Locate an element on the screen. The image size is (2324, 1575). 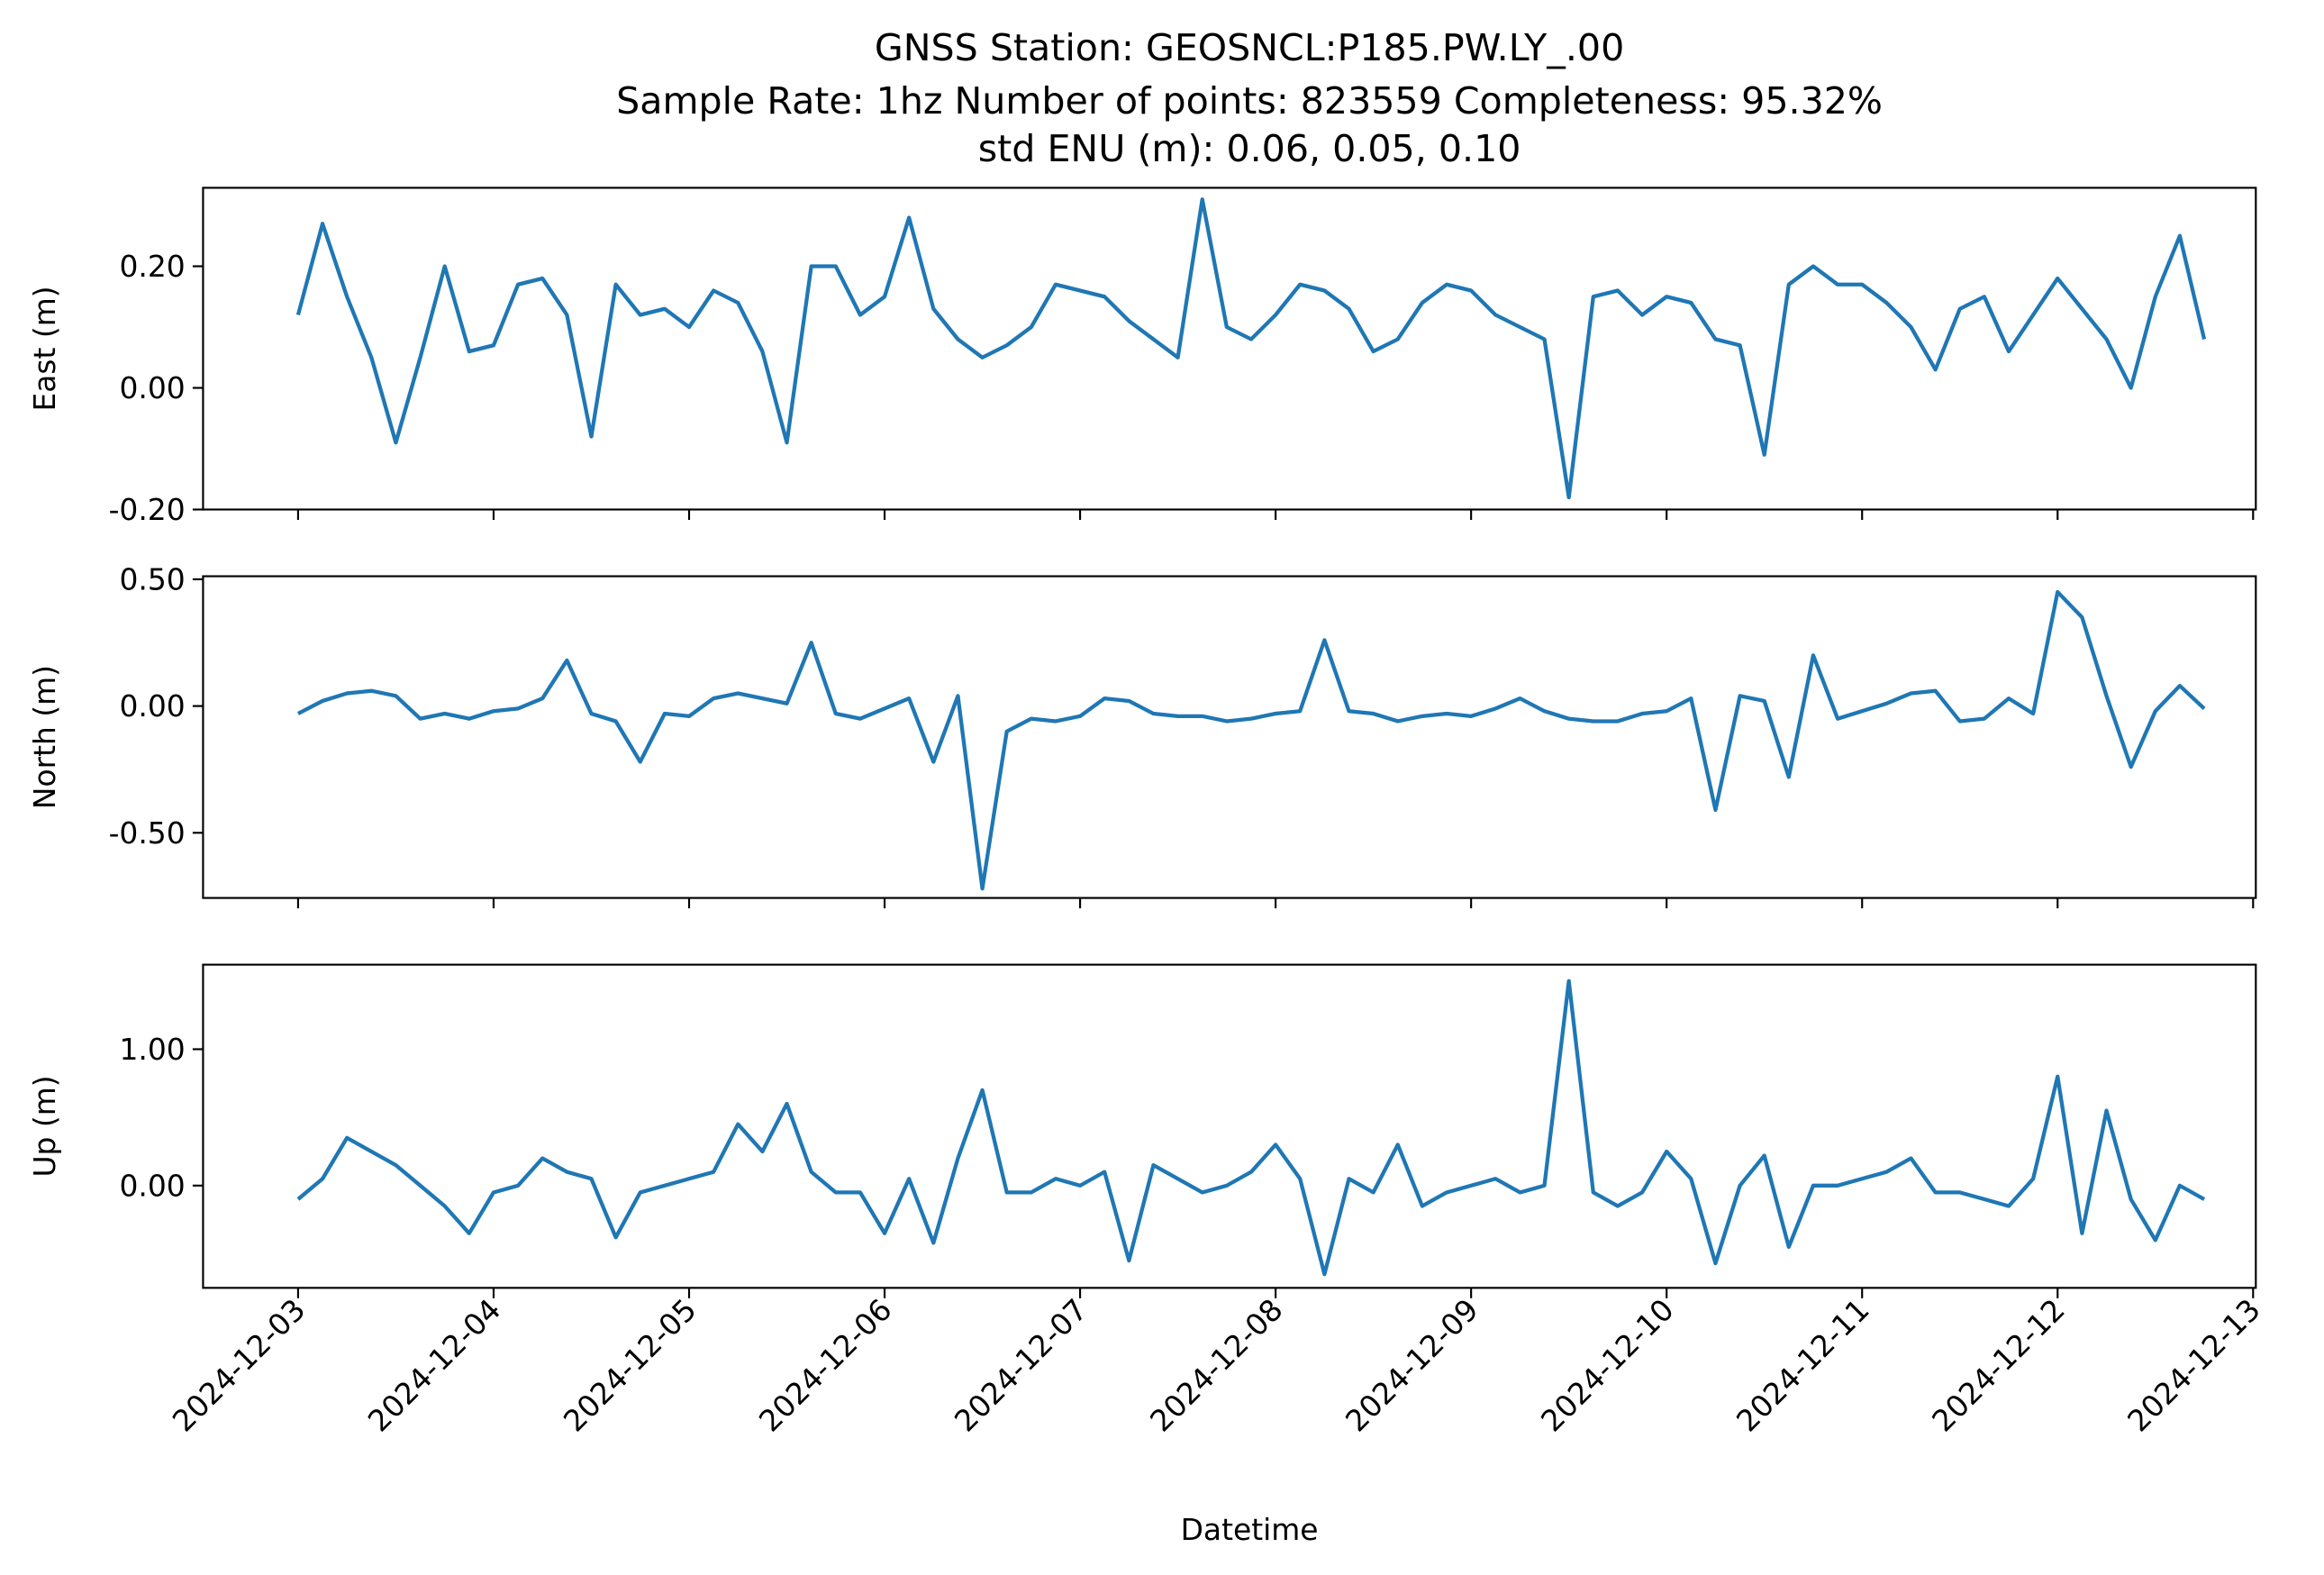
x-axis-label: Datetime is located at coordinates (1250, 1529).